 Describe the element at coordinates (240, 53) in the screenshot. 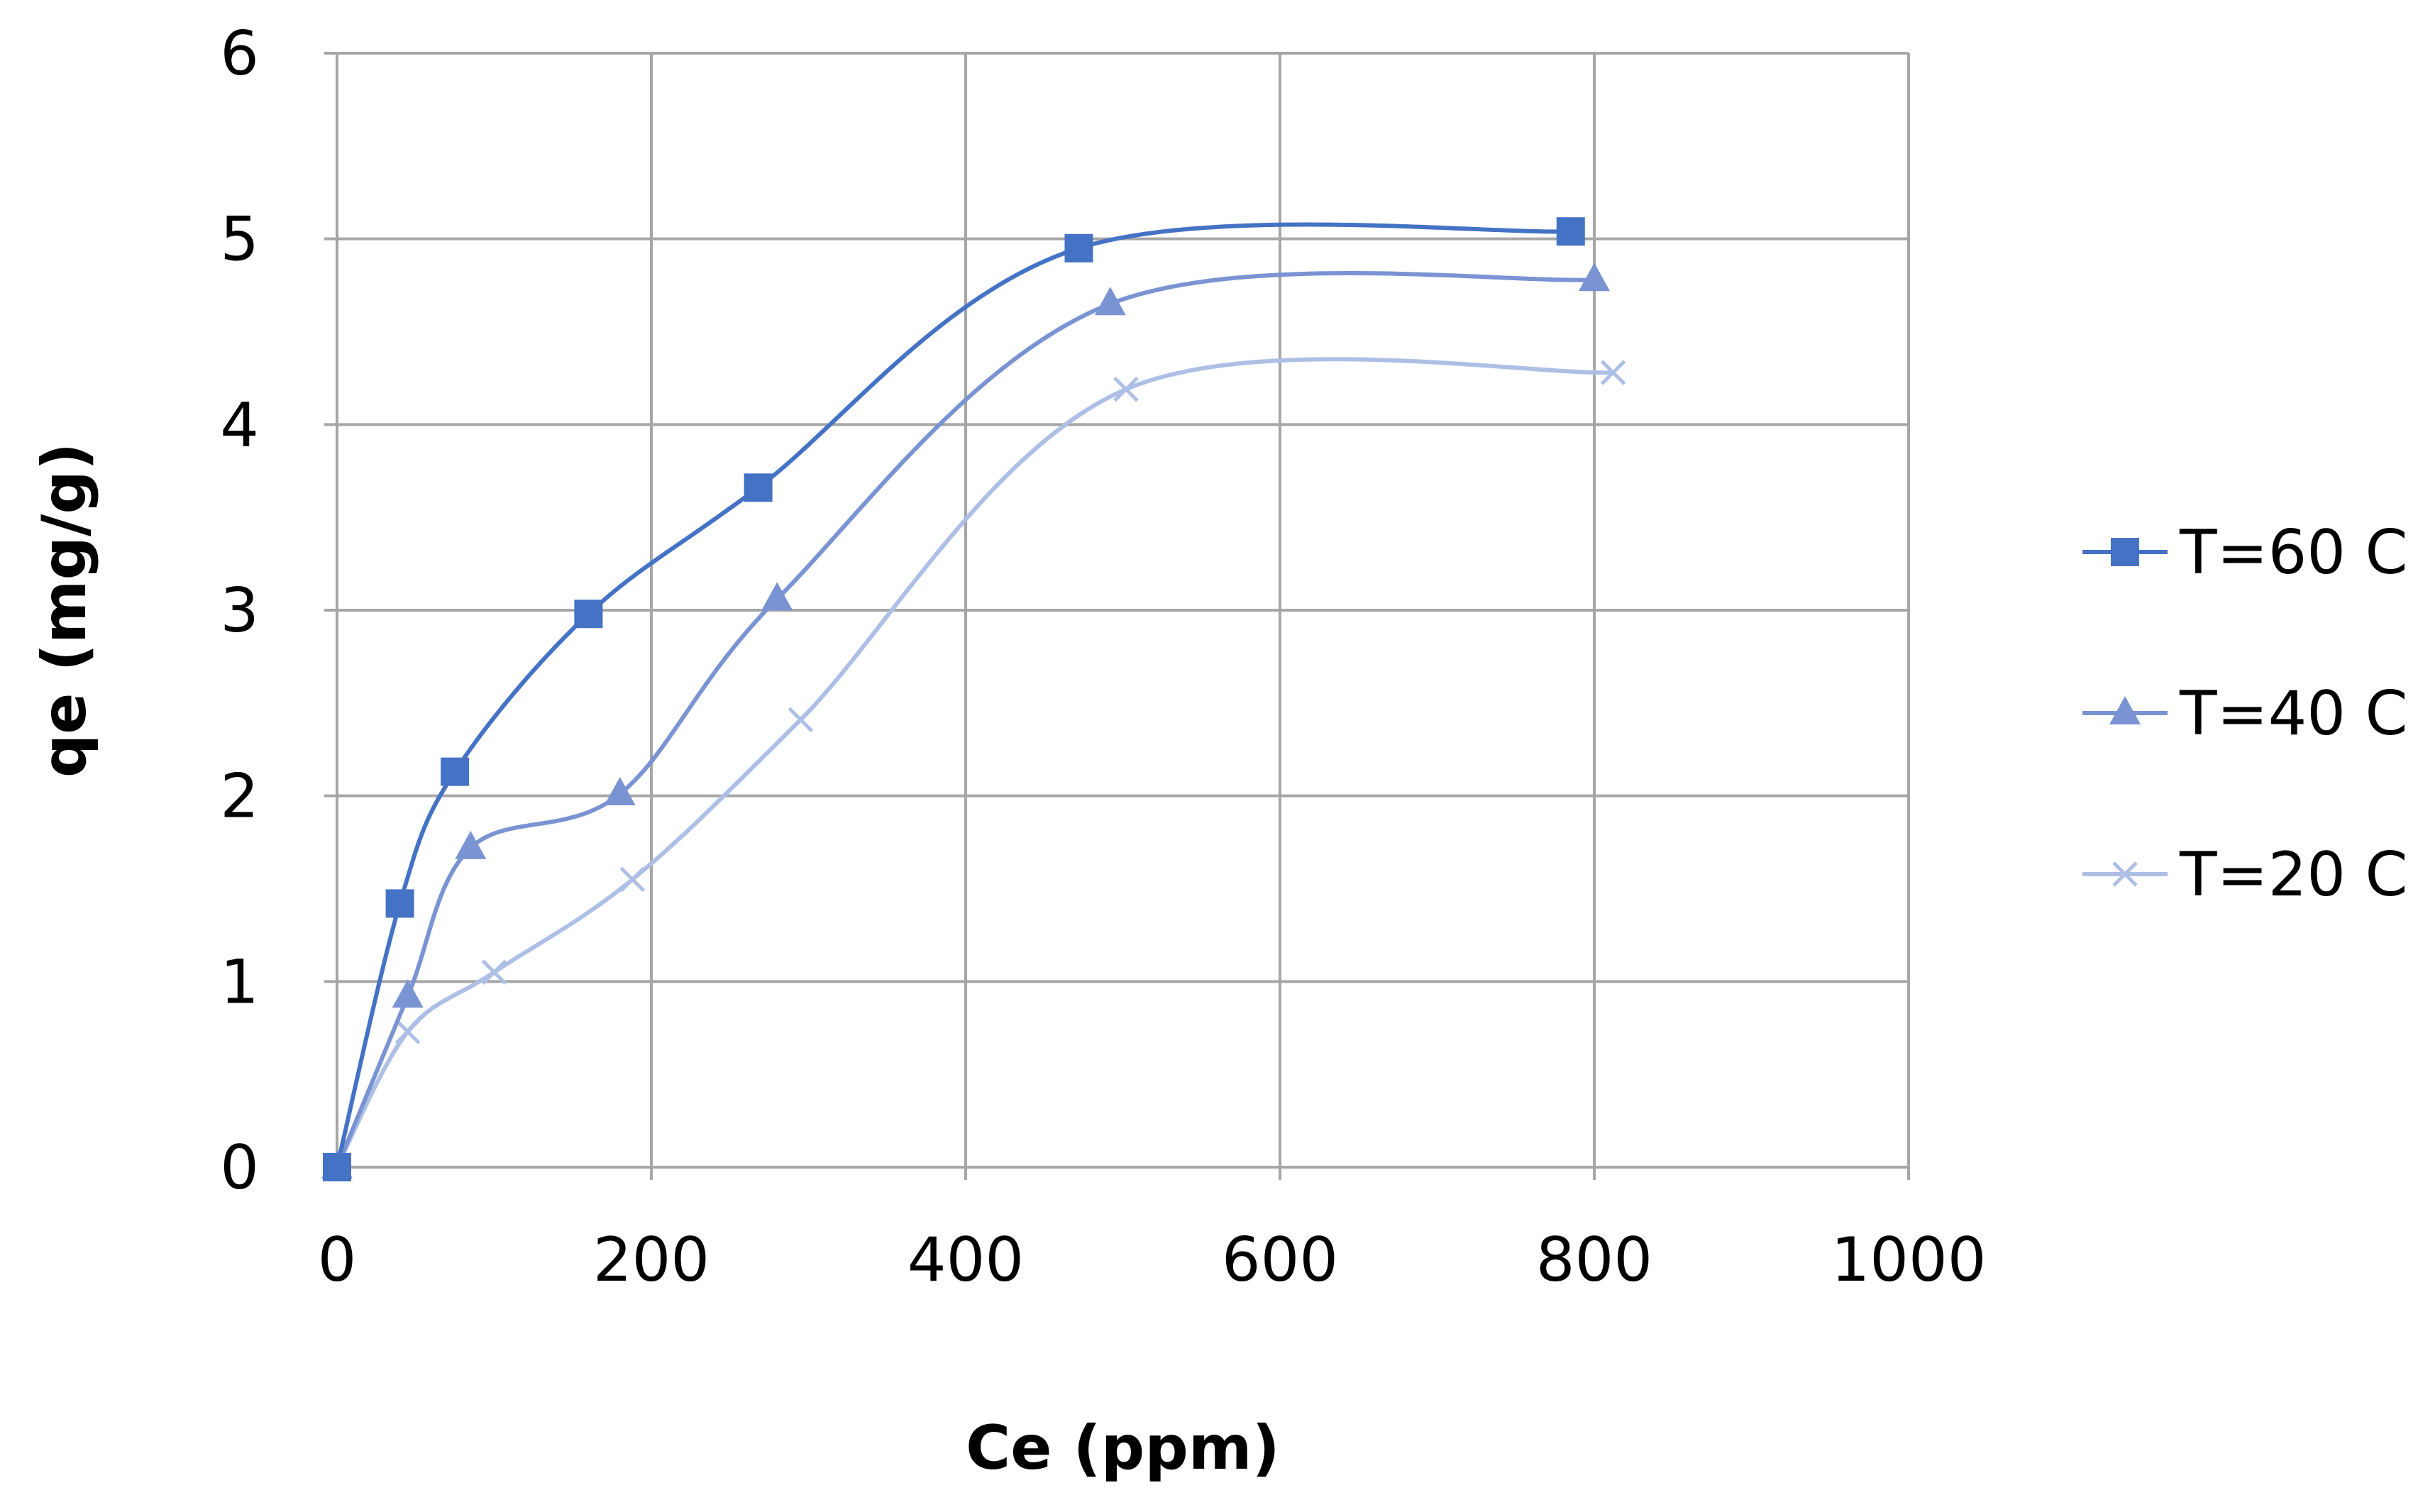

I see `y-tick-label: 6` at that location.